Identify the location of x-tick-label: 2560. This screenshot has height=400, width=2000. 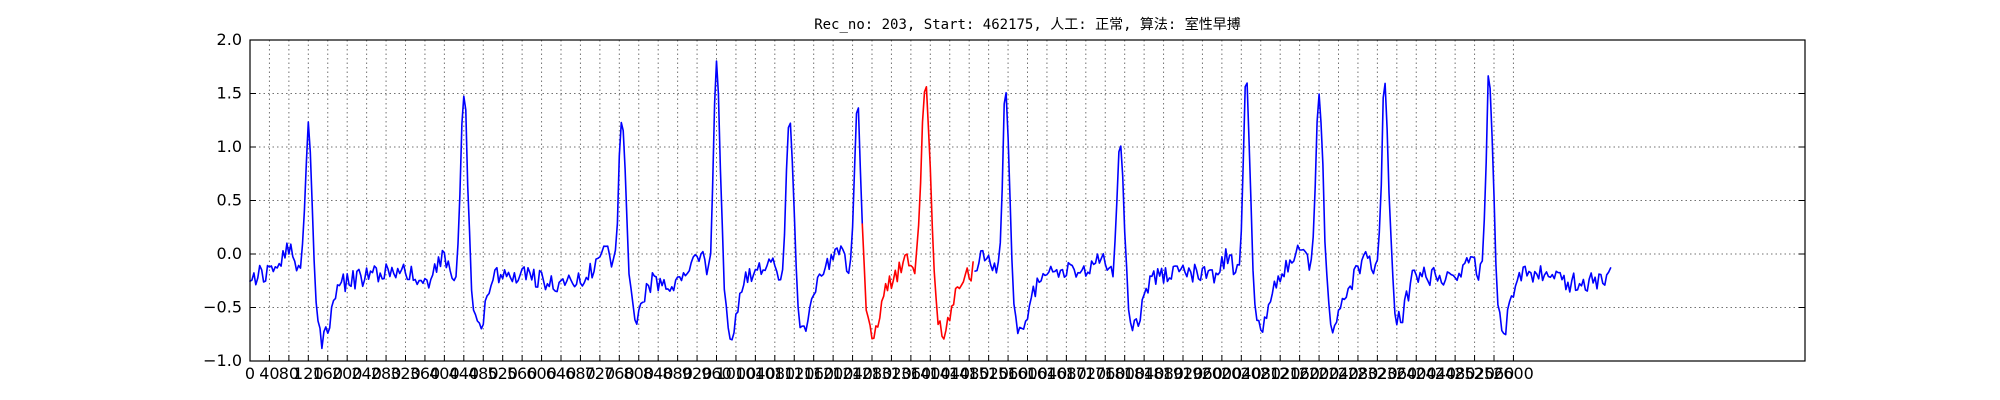
(1494, 373).